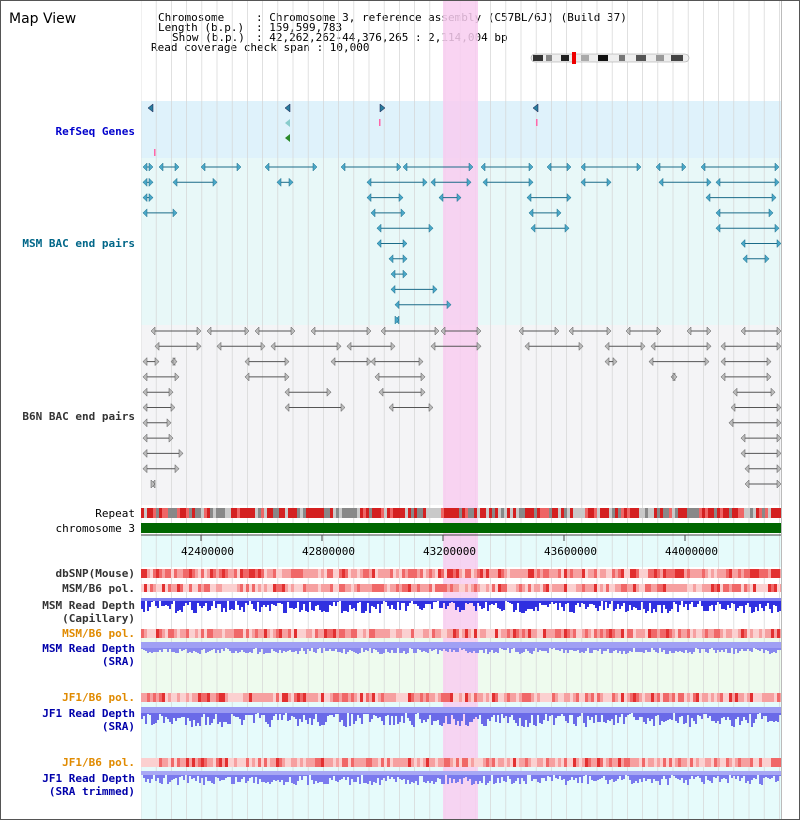 The image size is (800, 820). What do you see at coordinates (461, 633) in the screenshot?
I see `msm-pol-sra-heat-strip` at bounding box center [461, 633].